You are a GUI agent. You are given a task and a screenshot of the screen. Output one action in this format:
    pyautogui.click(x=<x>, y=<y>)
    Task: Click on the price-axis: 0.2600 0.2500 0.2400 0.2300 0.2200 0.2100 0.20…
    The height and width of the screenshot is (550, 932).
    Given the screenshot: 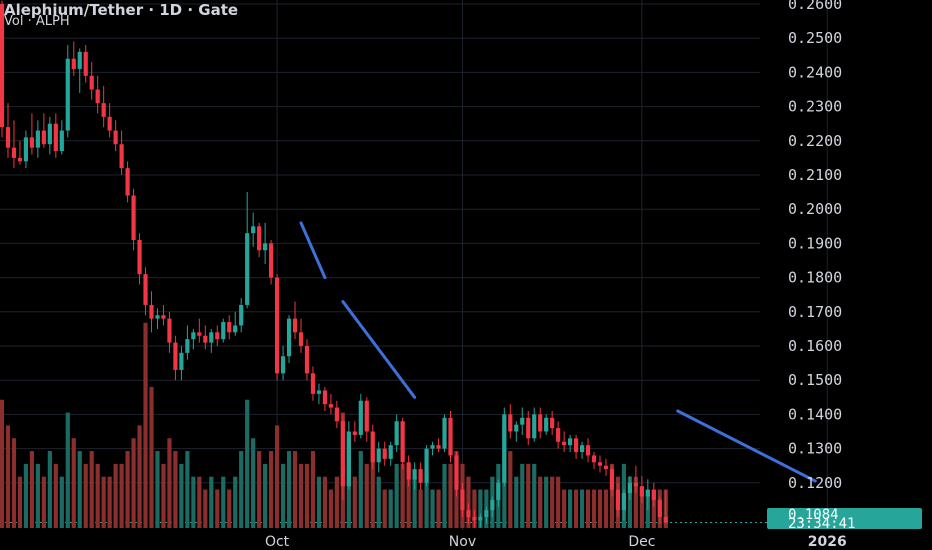 What is the action you would take?
    pyautogui.click(x=815, y=246)
    